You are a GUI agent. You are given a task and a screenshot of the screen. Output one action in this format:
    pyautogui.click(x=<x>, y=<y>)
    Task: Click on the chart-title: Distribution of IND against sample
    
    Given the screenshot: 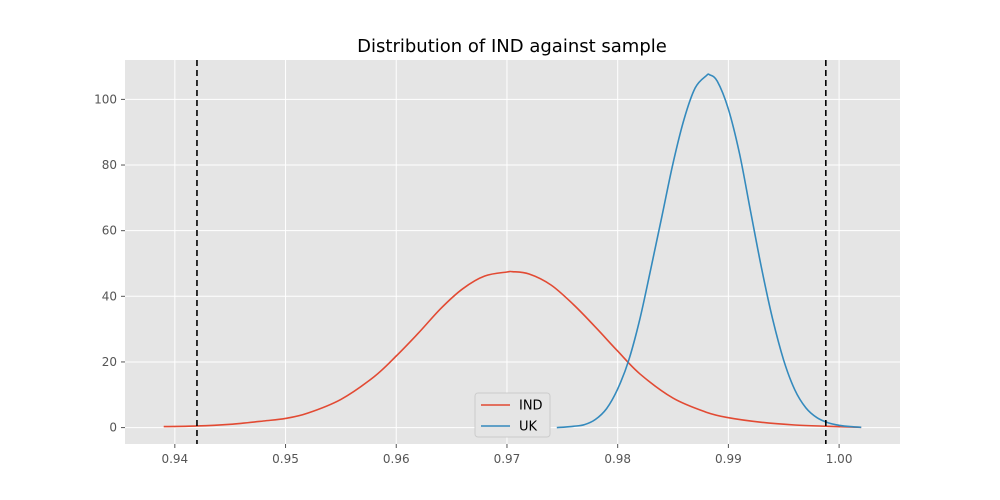 What is the action you would take?
    pyautogui.click(x=512, y=46)
    